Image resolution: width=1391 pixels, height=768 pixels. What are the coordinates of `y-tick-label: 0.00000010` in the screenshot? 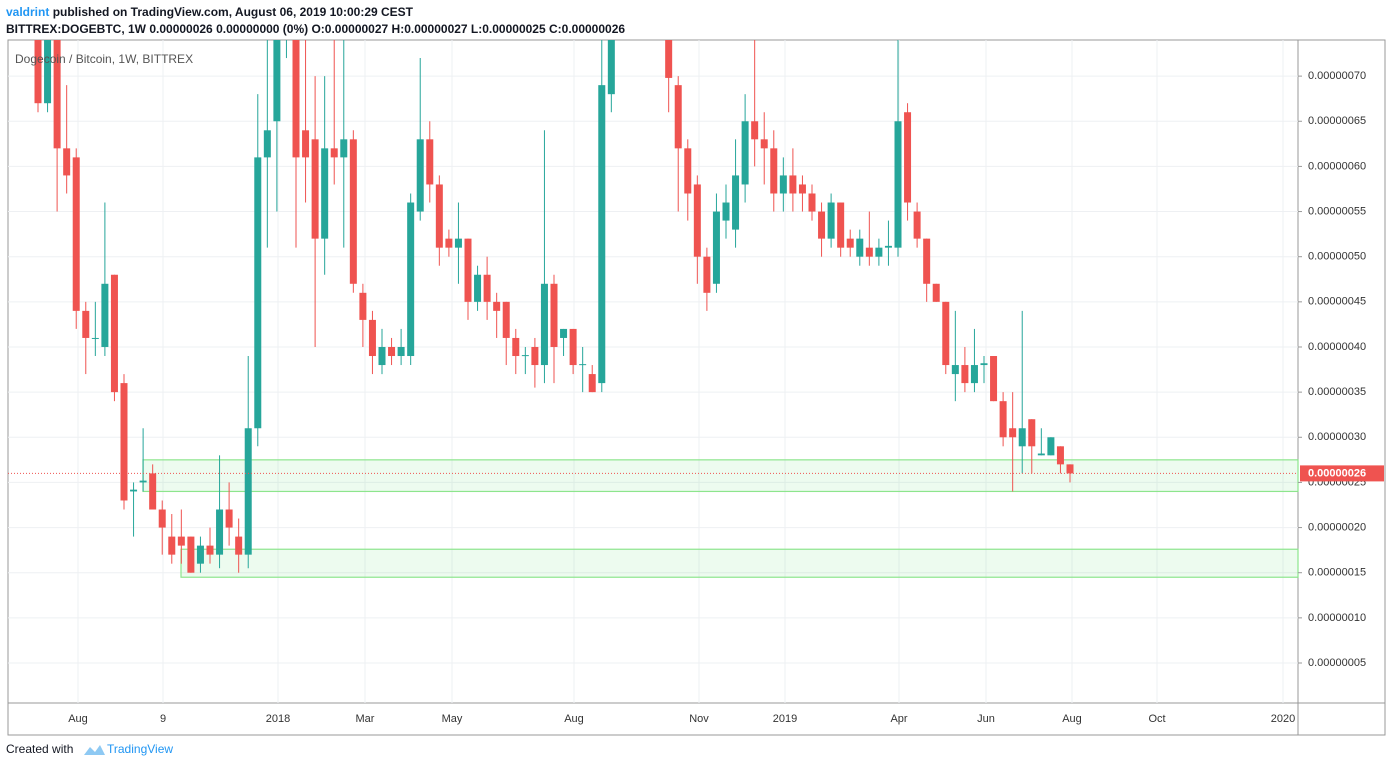 It's located at (1337, 618).